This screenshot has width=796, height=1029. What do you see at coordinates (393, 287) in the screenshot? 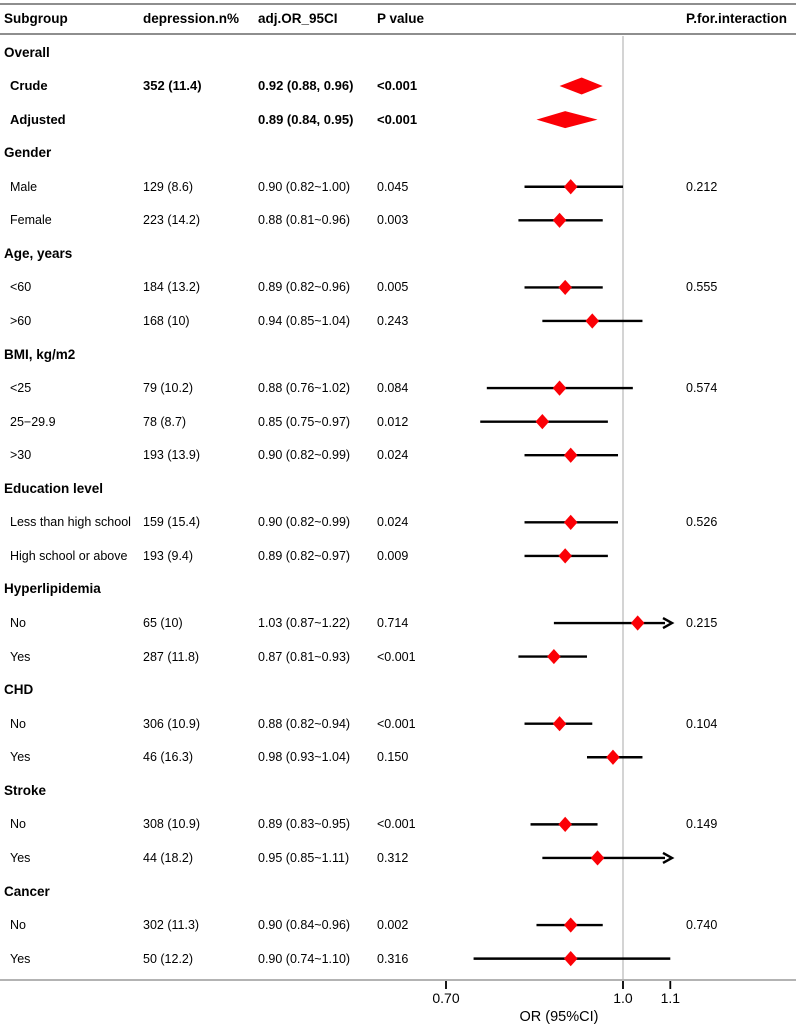
I see `p-value: 0.005` at bounding box center [393, 287].